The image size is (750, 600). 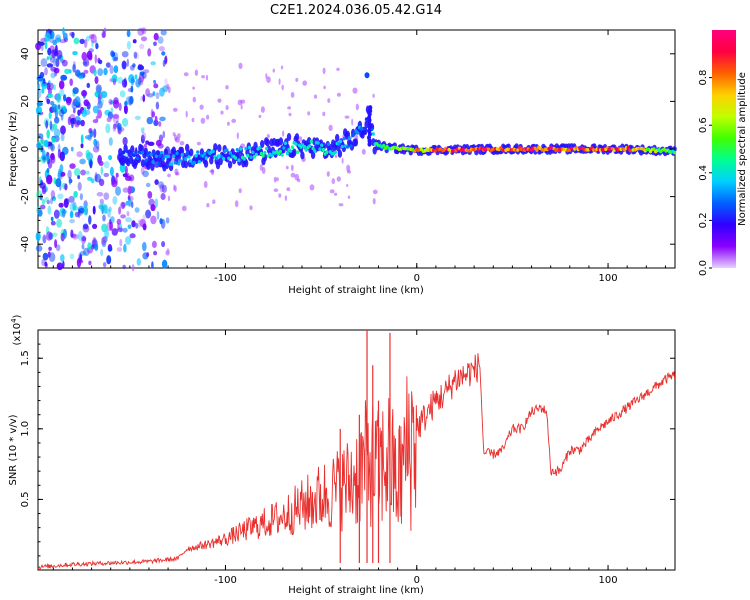 I want to click on colorbar-label: Normalized spectral amplitude, so click(x=742, y=149).